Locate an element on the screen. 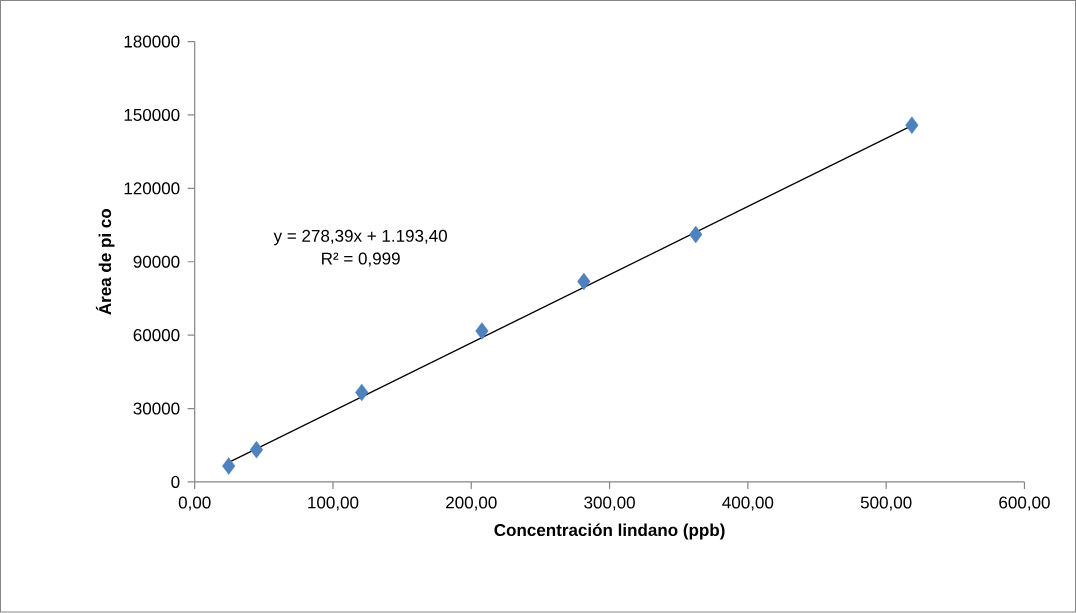 Image resolution: width=1076 pixels, height=613 pixels. y-tick-label: 120000 is located at coordinates (152, 188).